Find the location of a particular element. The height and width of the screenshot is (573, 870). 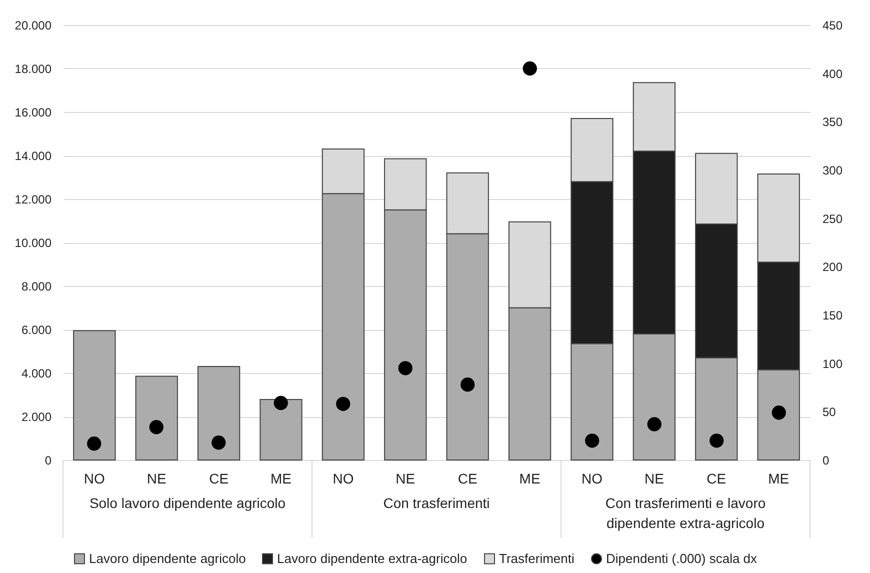

text: Con trasferimenti is located at coordinates (436, 503).